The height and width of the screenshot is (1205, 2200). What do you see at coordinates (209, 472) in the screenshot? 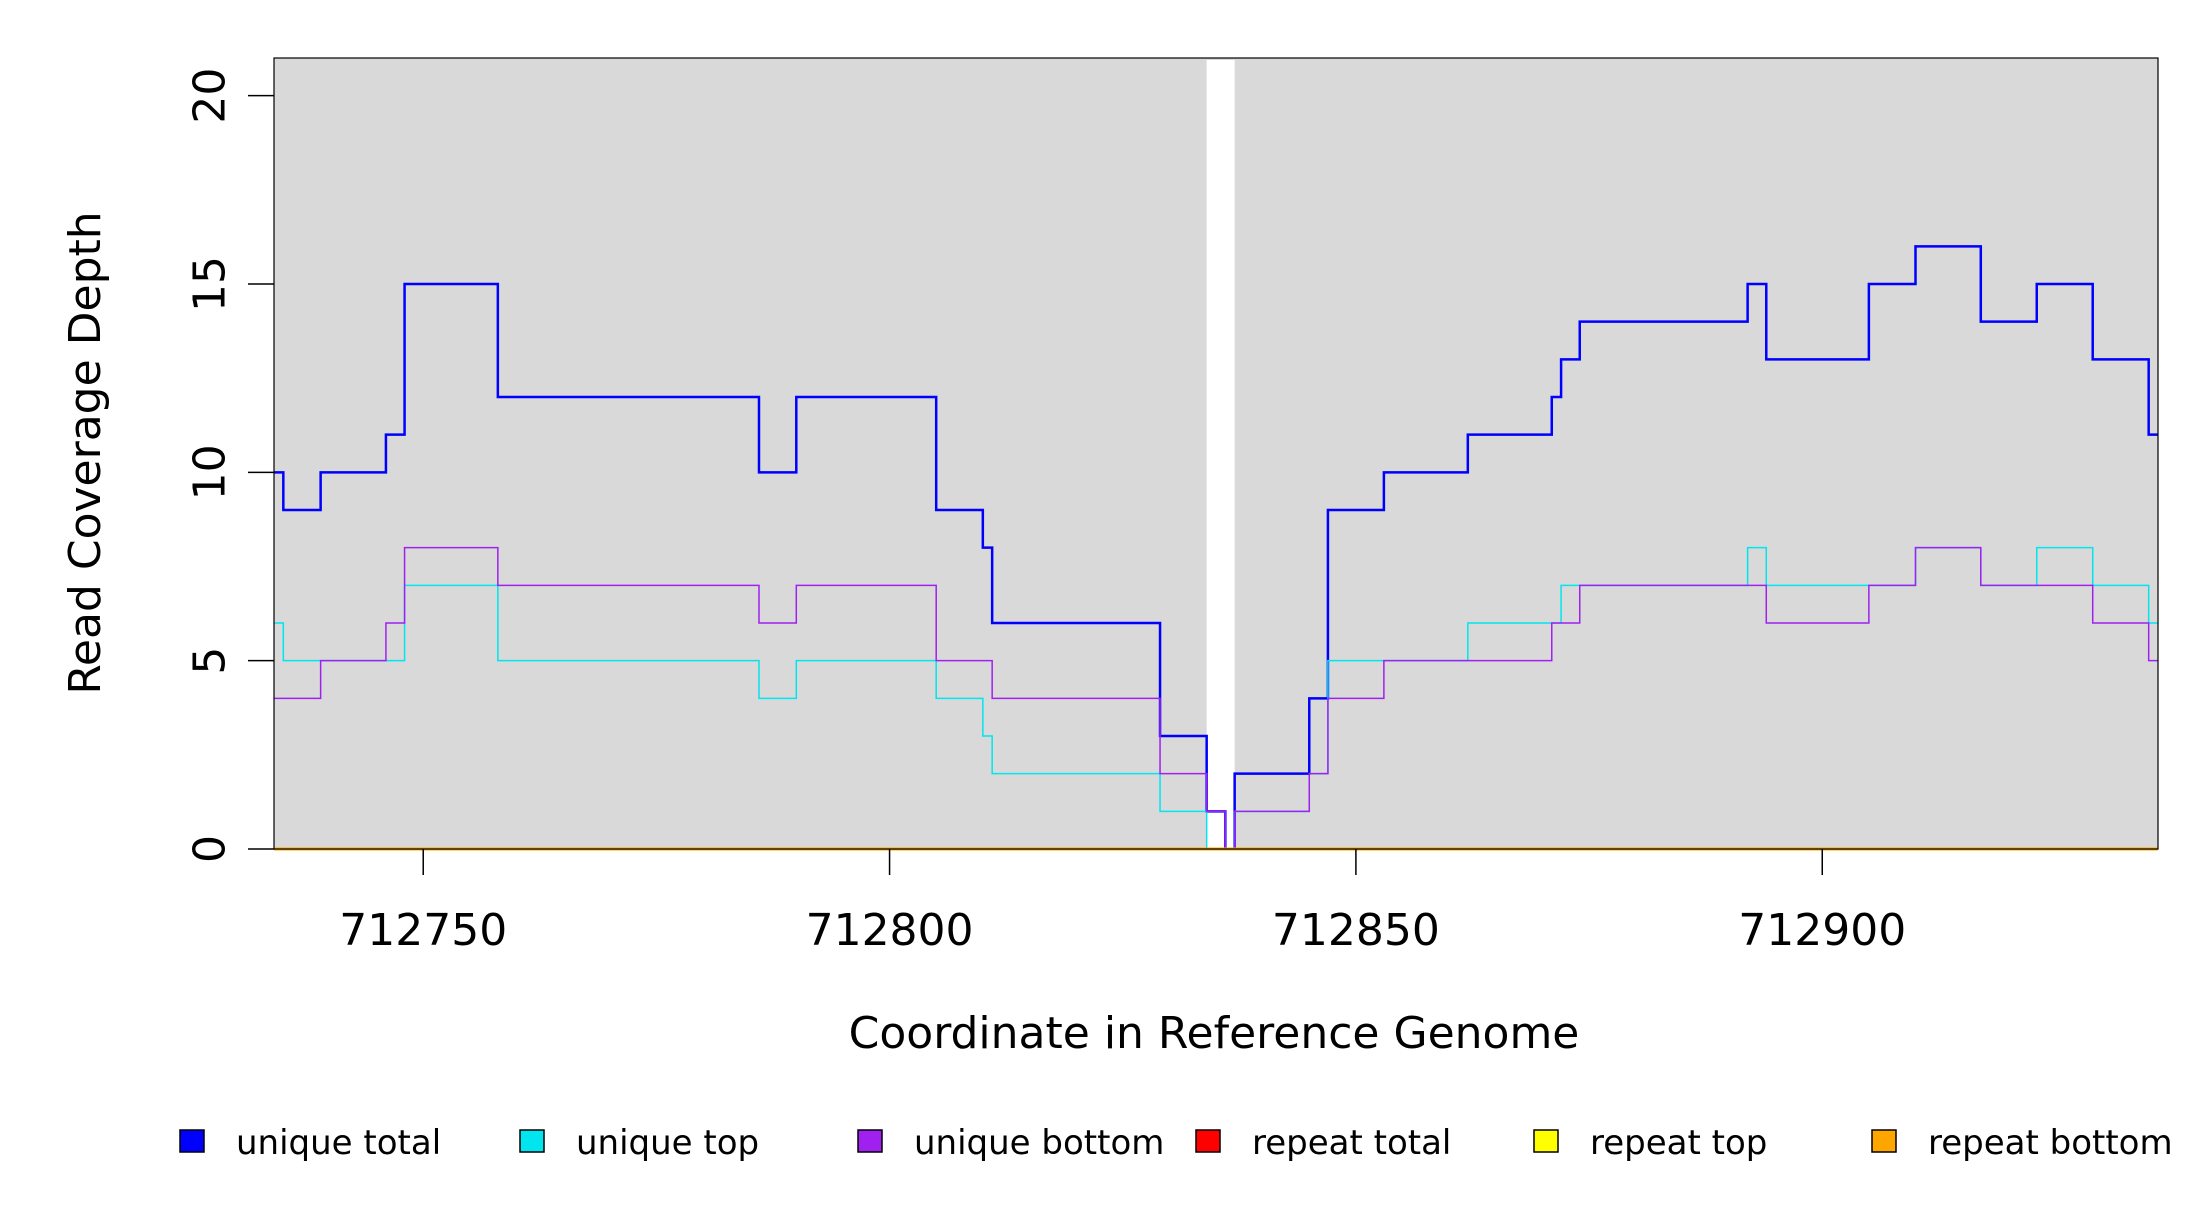
I see `y-tick-label-10: 10` at bounding box center [209, 472].